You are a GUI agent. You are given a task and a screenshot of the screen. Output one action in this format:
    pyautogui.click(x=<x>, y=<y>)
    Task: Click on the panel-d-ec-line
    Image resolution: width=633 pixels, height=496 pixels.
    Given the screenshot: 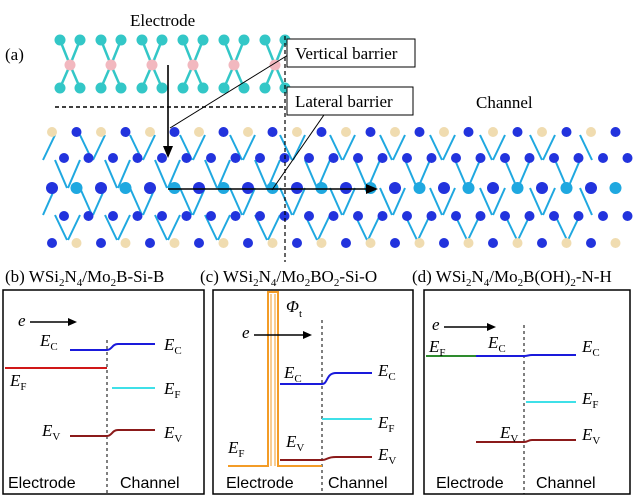 What is the action you would take?
    pyautogui.click(x=526, y=355)
    